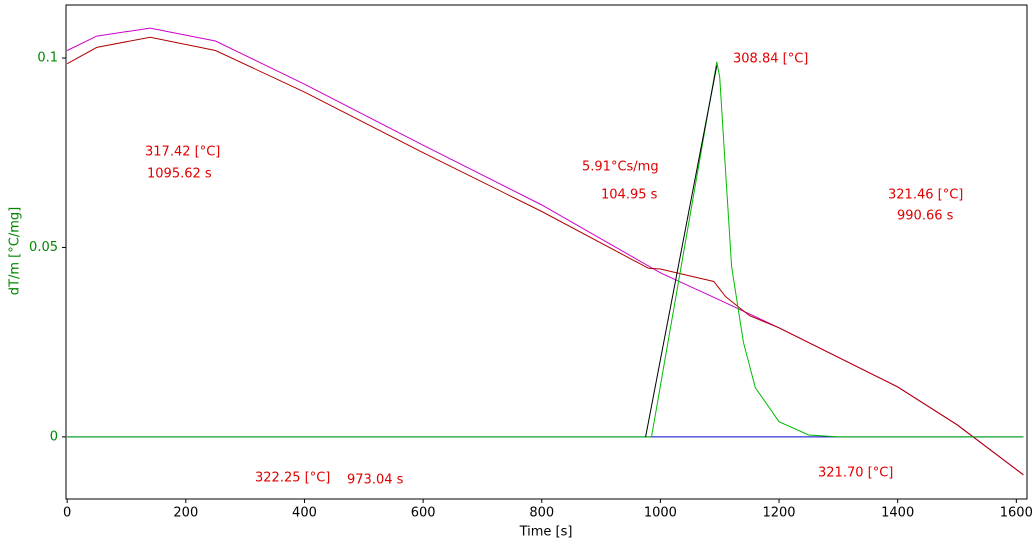 This screenshot has height=544, width=1032. Describe the element at coordinates (681, 251) in the screenshot. I see `series-line` at that location.